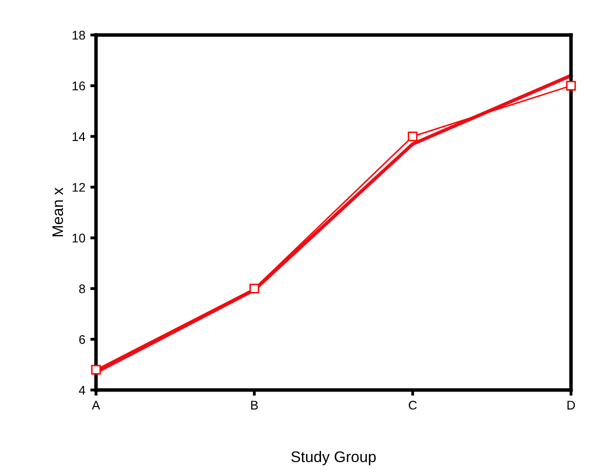 The height and width of the screenshot is (472, 601). I want to click on y-tick-label: 18, so click(79, 35).